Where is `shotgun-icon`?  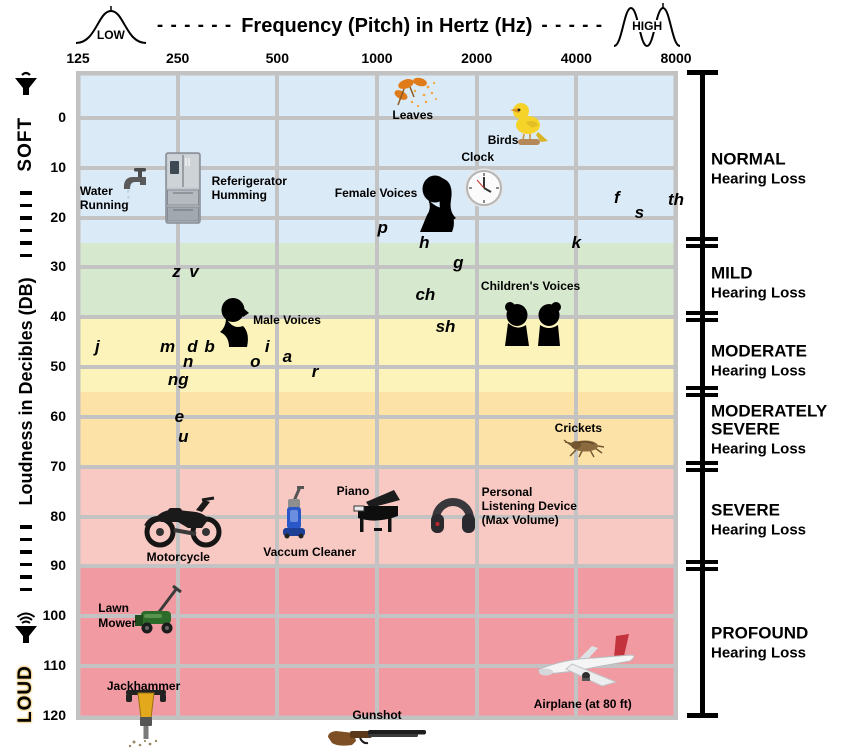 shotgun-icon is located at coordinates (377, 736).